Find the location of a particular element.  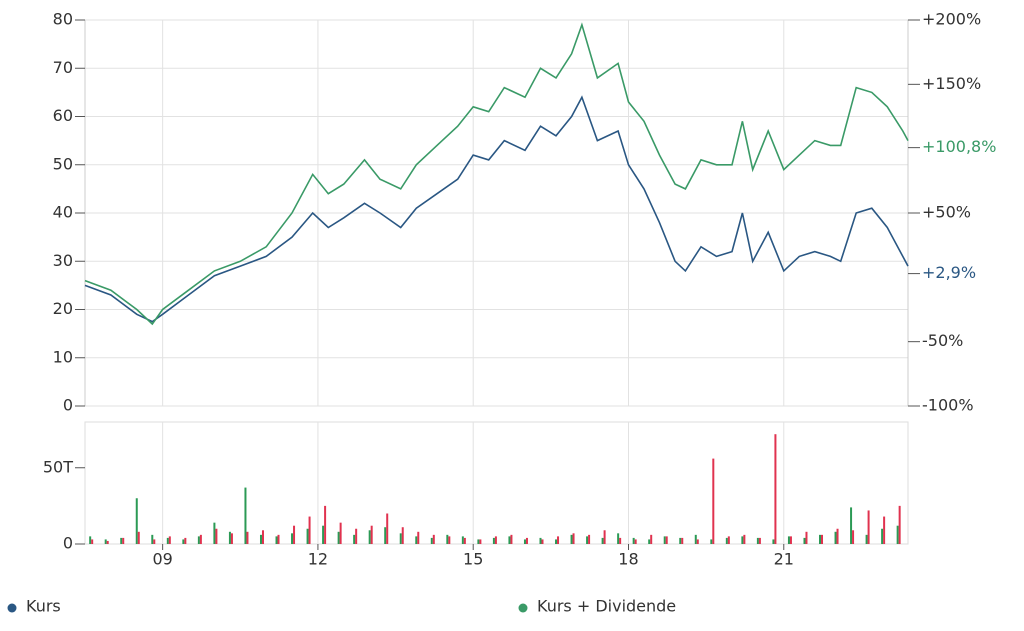

x-tick-label: 18 is located at coordinates (628, 559).